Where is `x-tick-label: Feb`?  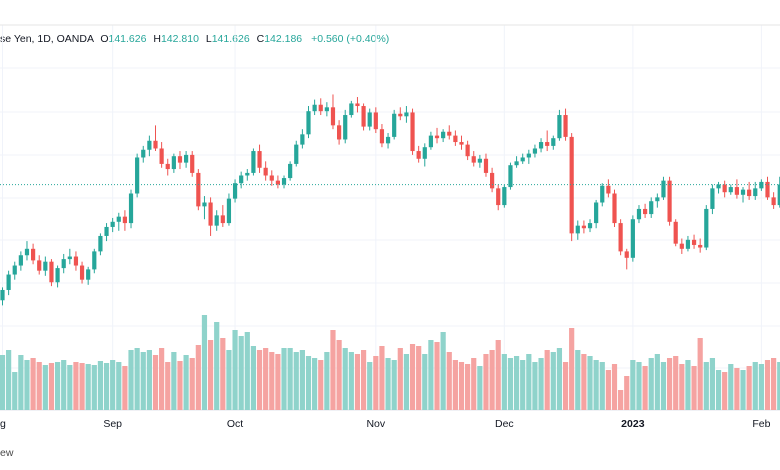 x-tick-label: Feb is located at coordinates (761, 424).